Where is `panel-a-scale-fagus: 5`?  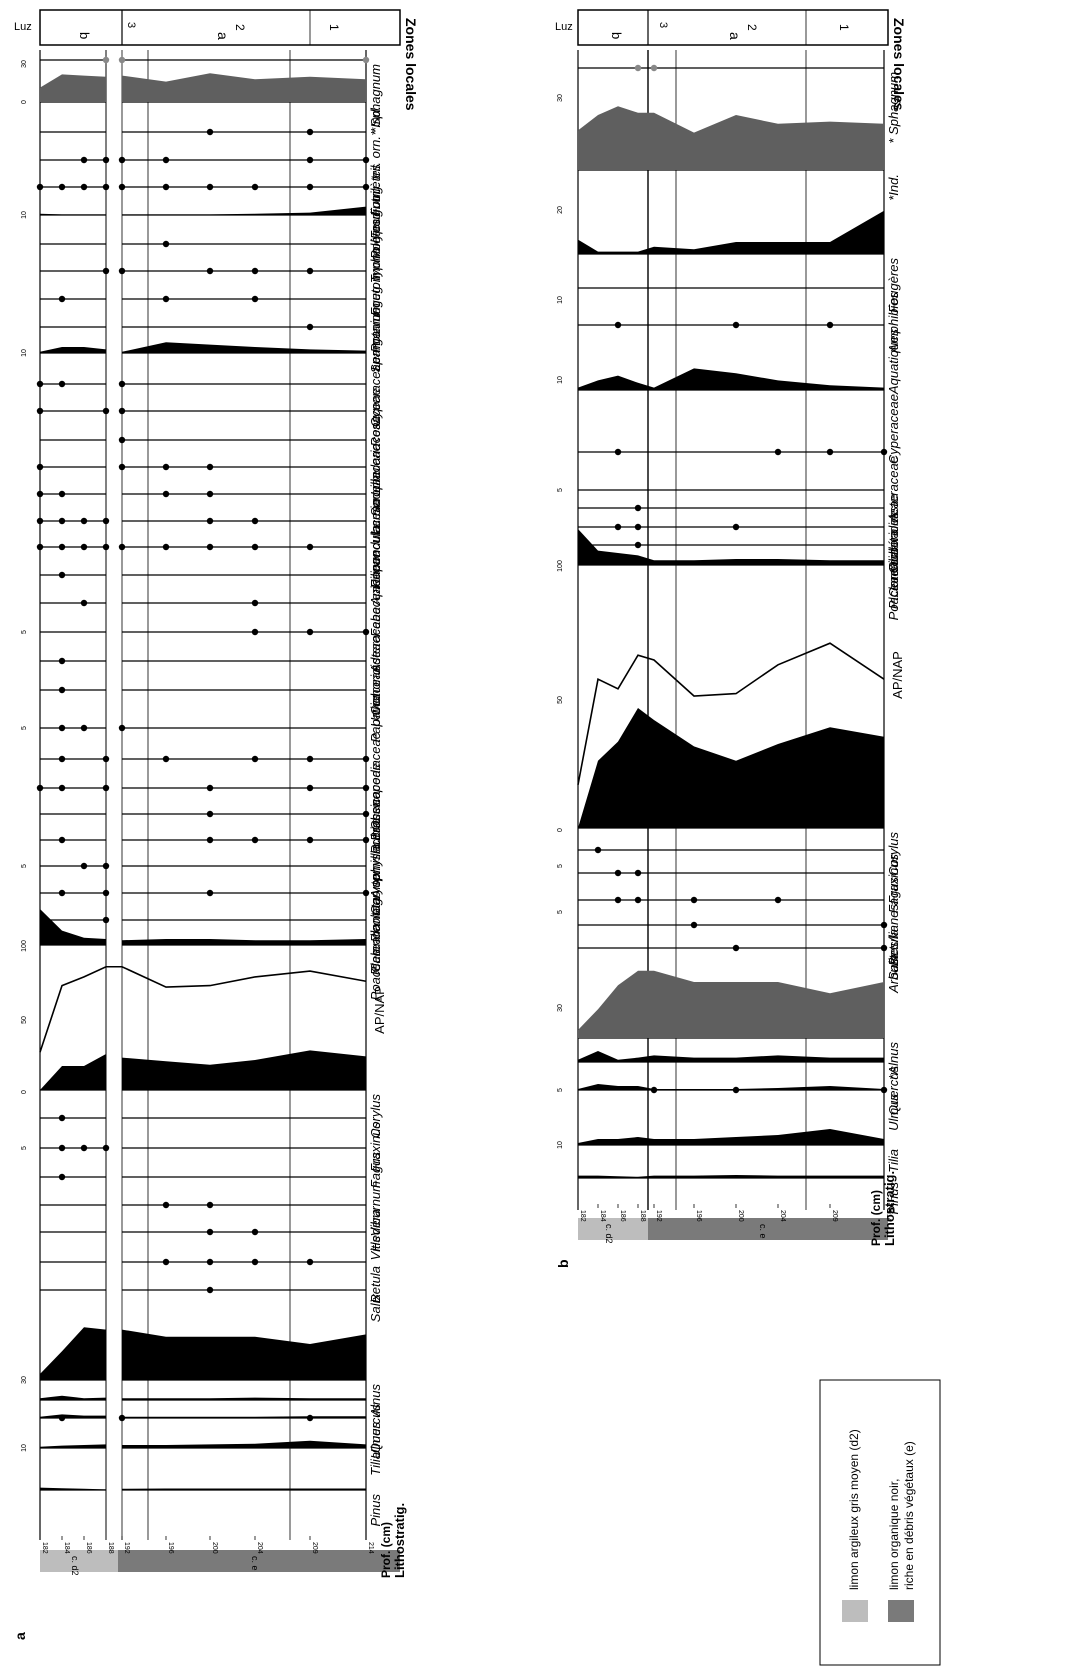
panel-a-scale-fagus: 5 is located at coordinates (24, 1148).